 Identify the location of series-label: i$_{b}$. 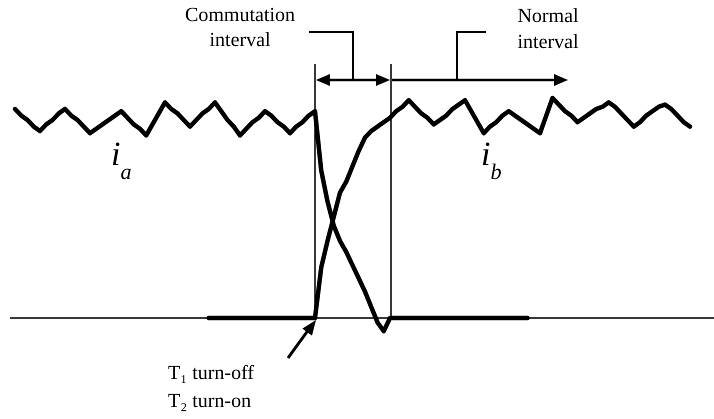
(491, 160).